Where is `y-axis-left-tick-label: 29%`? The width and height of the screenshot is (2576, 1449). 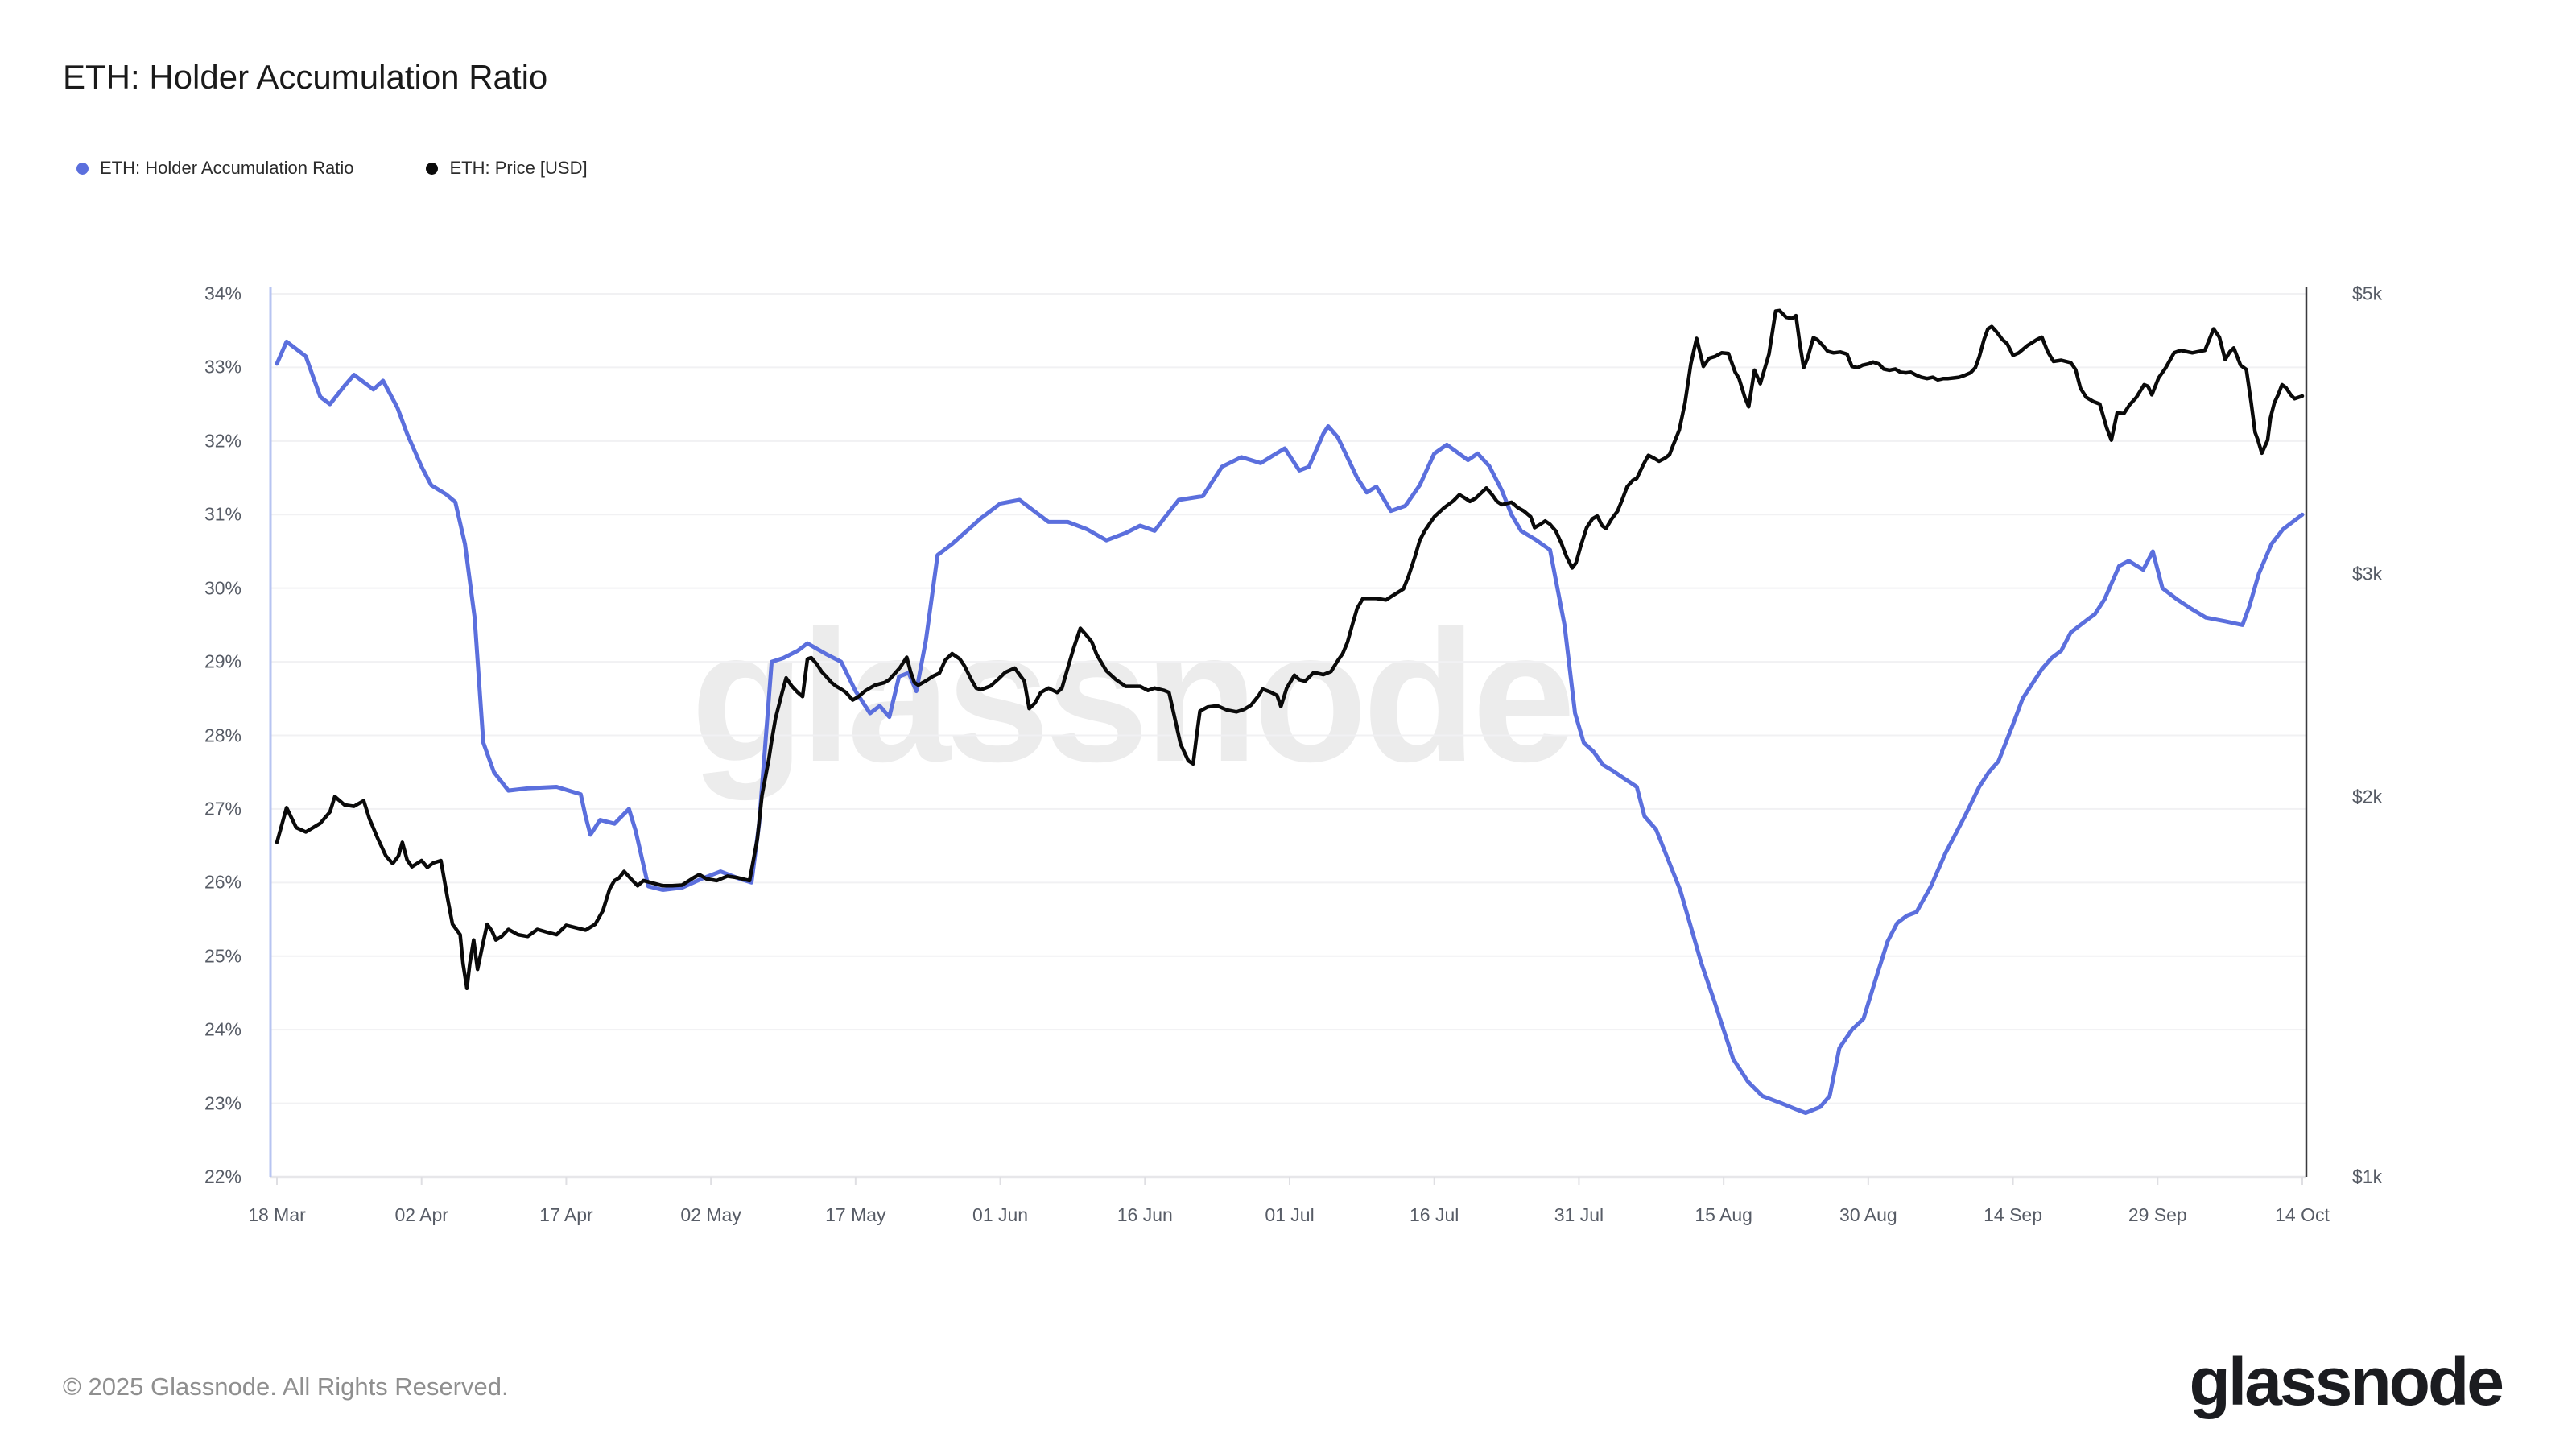 y-axis-left-tick-label: 29% is located at coordinates (223, 661).